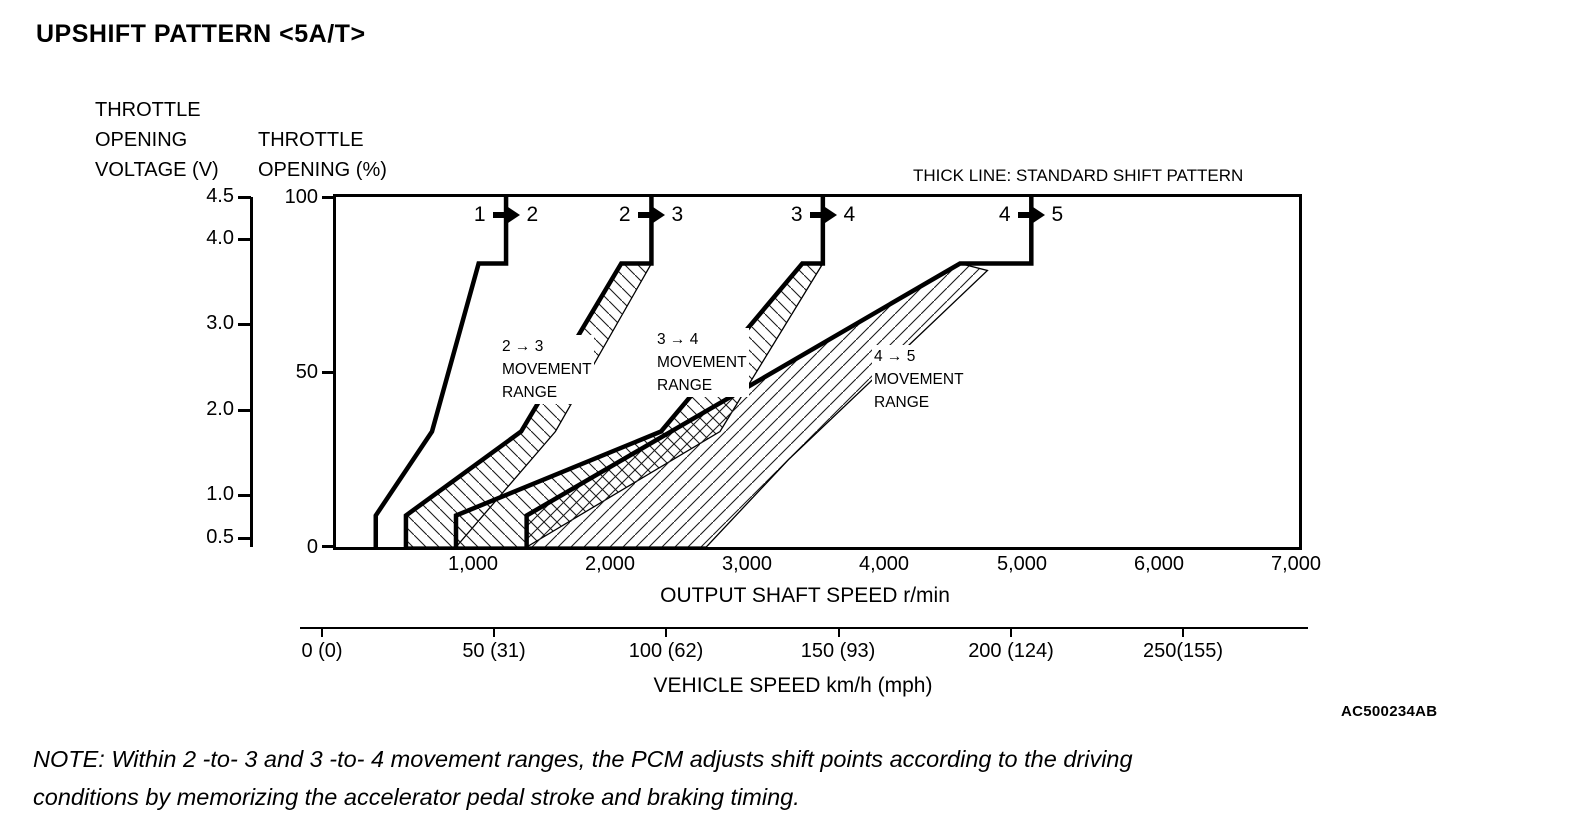 The image size is (1584, 836). Describe the element at coordinates (312, 547) in the screenshot. I see `percent-tick-label: 0` at that location.